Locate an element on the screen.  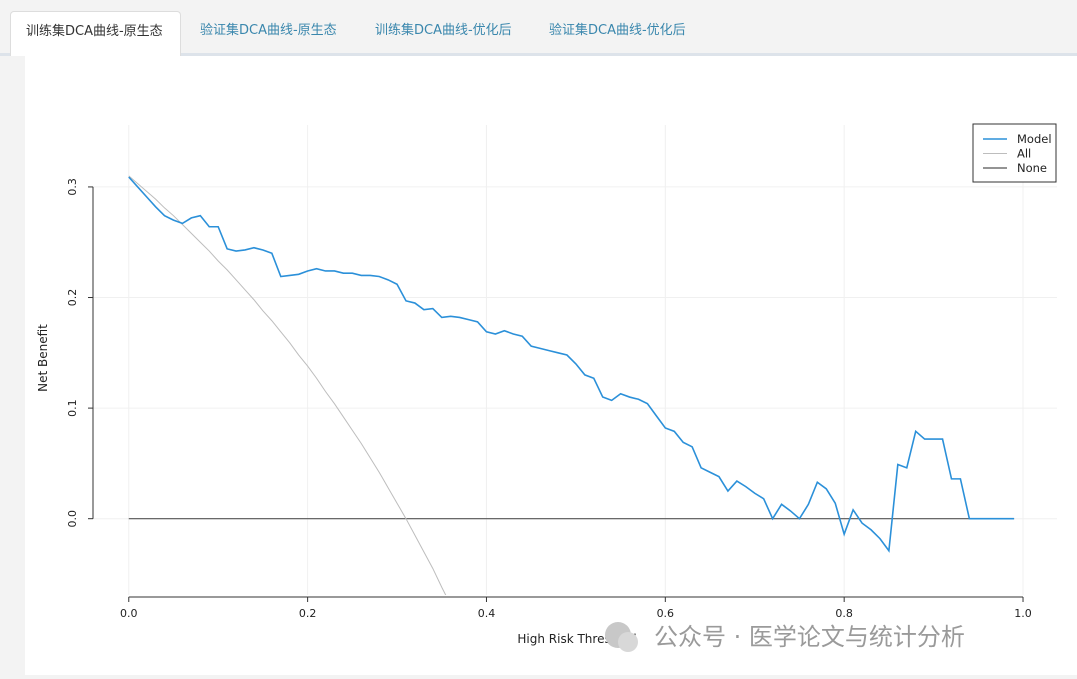
x-tick-label: 0.6 is located at coordinates (666, 613).